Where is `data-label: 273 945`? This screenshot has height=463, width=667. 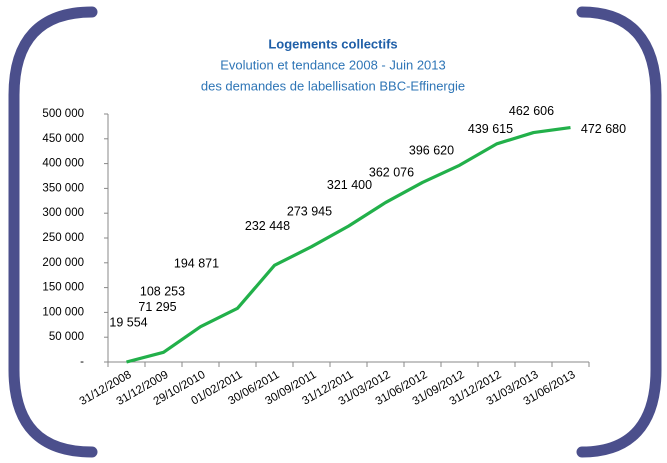
data-label: 273 945 is located at coordinates (309, 211).